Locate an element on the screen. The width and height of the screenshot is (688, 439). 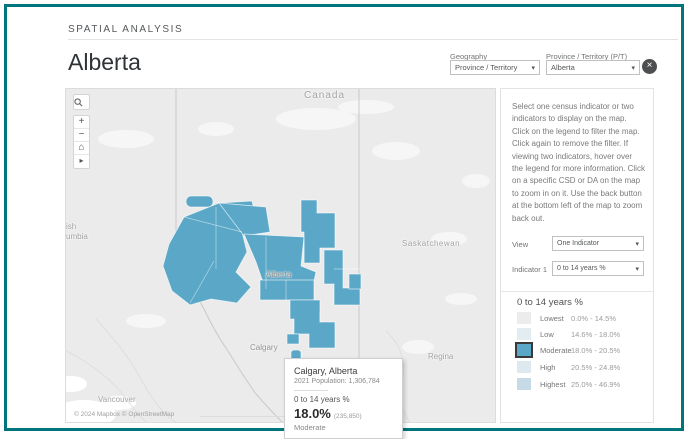
panel-divider is located at coordinates (577, 291).